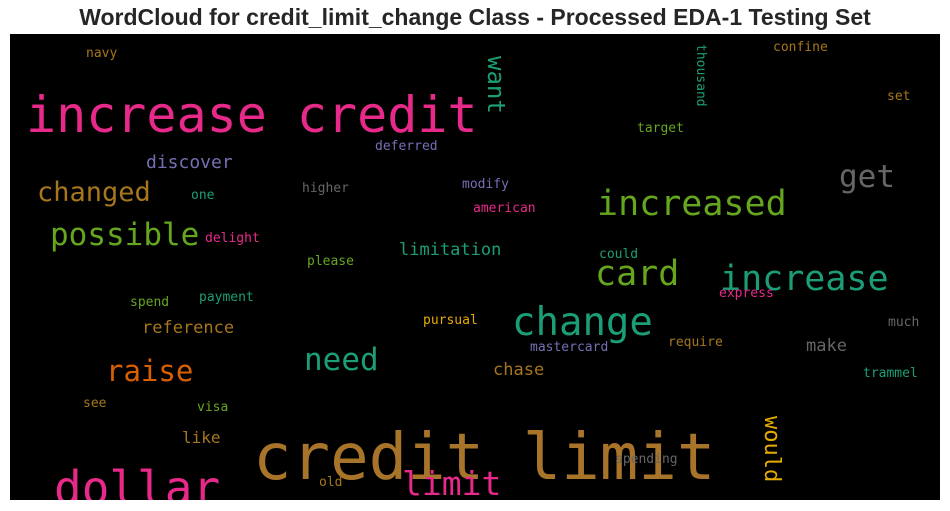  I want to click on word-trammel: trammel, so click(890, 373).